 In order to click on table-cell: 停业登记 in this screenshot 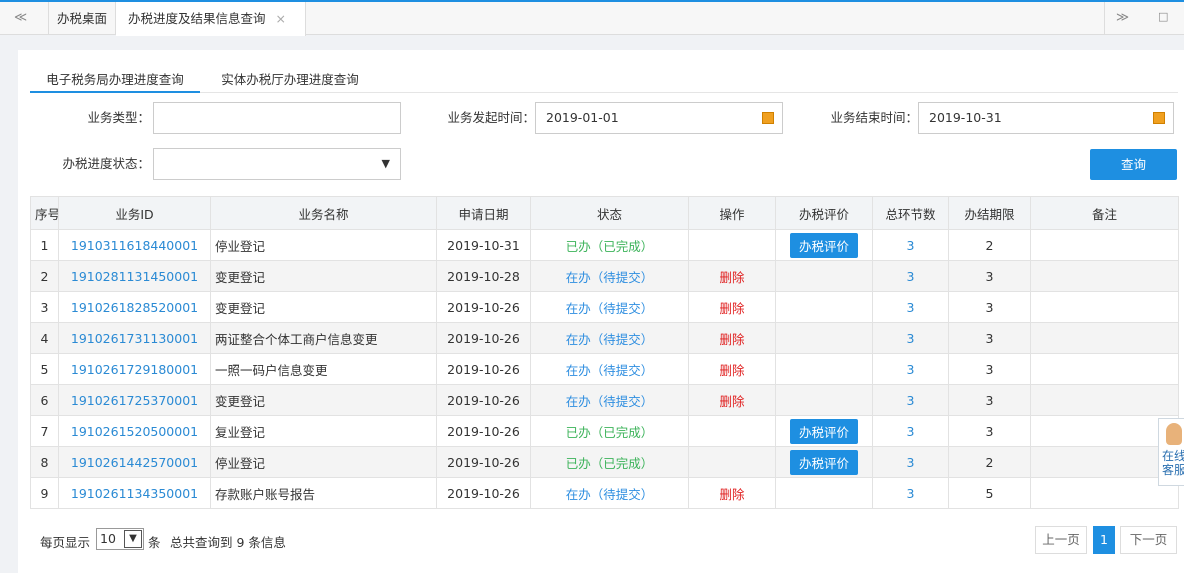, I will do `click(323, 462)`.